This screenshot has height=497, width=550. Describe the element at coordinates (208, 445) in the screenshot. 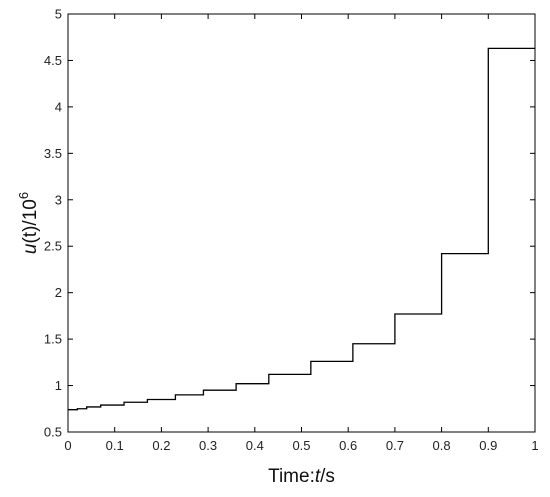

I see `x-tick-label: 0.3` at that location.